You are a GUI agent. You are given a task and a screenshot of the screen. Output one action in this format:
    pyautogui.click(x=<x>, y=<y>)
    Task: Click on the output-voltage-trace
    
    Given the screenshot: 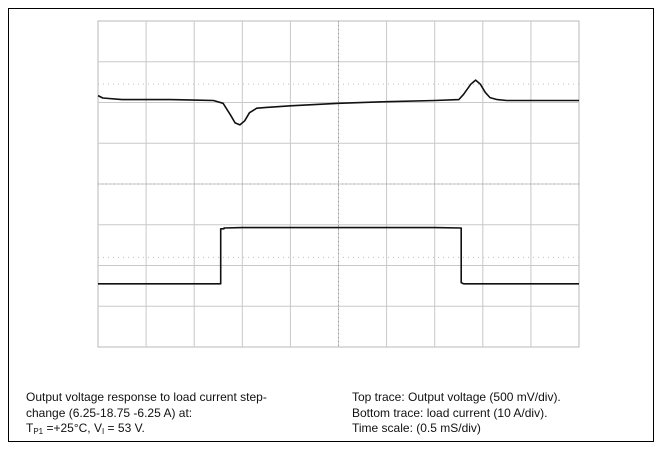 What is the action you would take?
    pyautogui.click(x=338, y=102)
    